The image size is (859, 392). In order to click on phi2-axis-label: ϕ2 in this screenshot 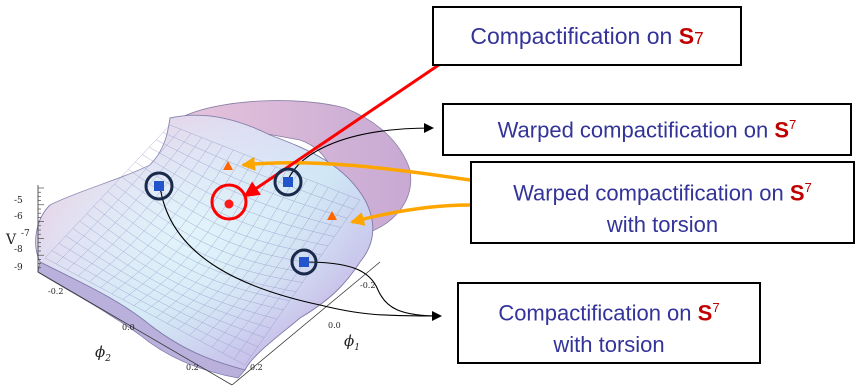, I will do `click(103, 353)`.